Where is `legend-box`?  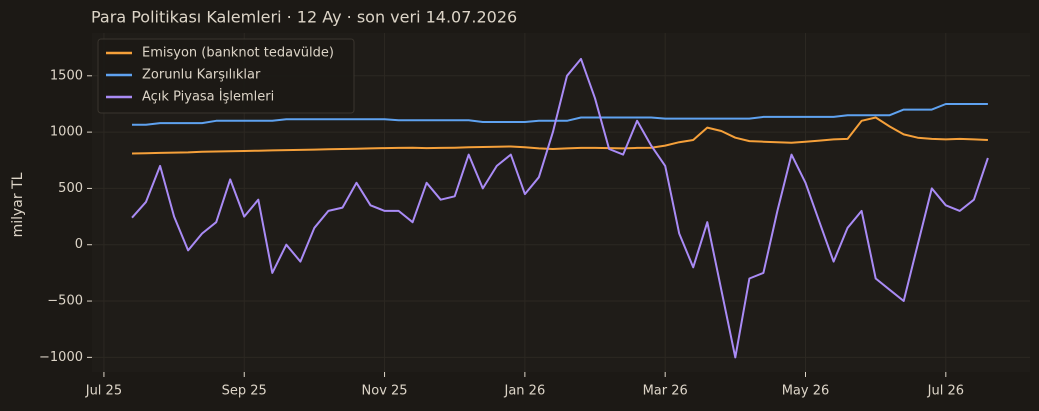
legend-box is located at coordinates (226, 76).